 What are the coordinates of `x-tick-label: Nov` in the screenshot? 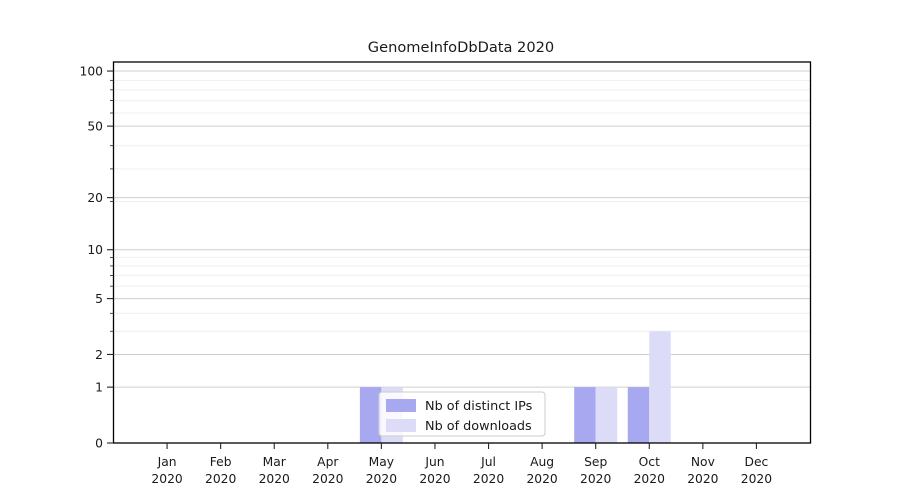 It's located at (703, 462).